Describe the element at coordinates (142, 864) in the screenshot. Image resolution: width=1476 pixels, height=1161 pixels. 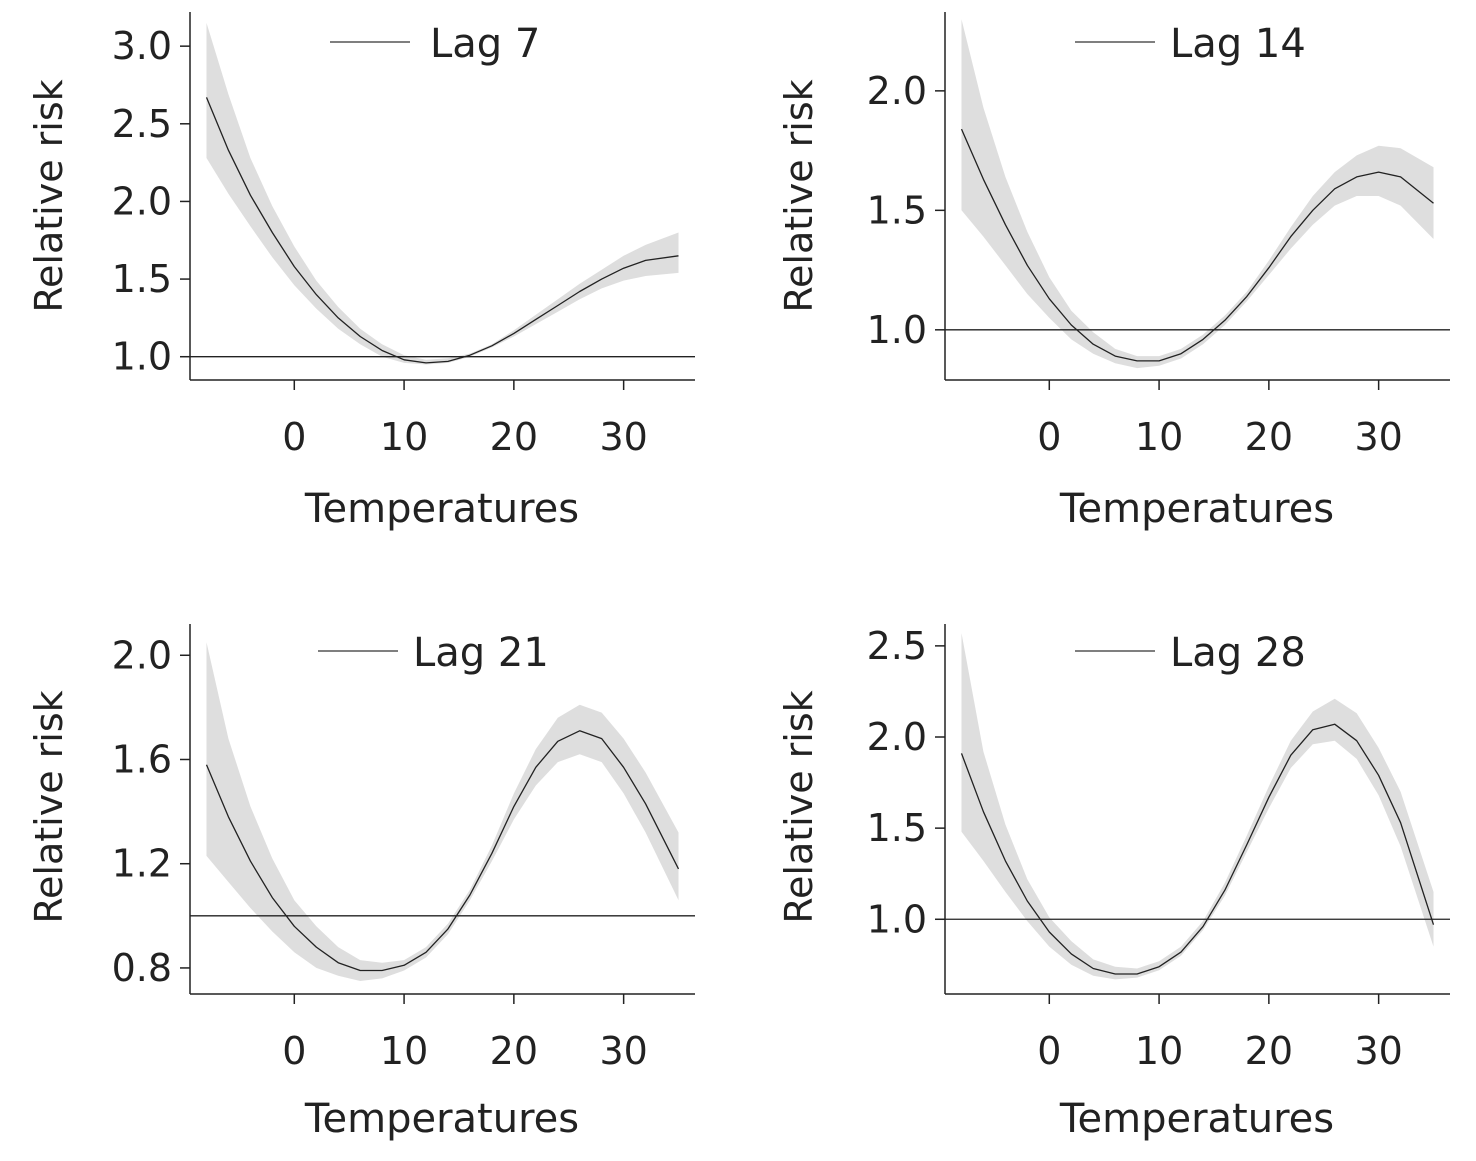
I see `y-tick-label: 1.2` at that location.